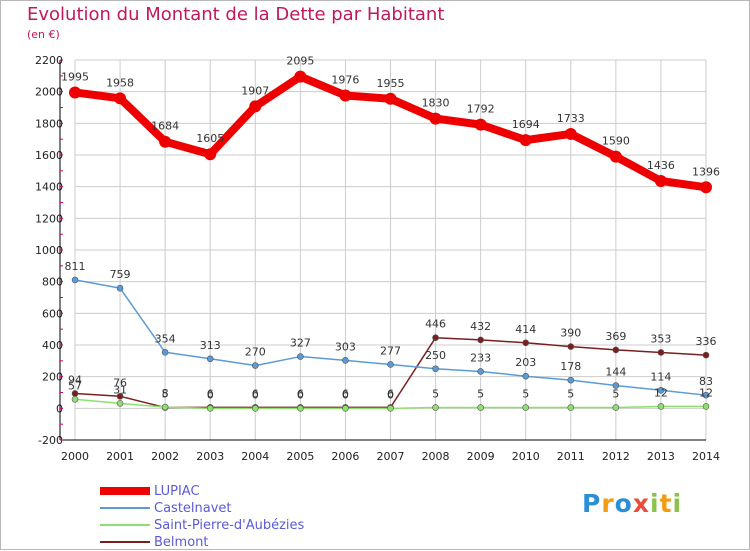 Image resolution: width=750 pixels, height=551 pixels. Describe the element at coordinates (165, 338) in the screenshot. I see `data-label: 354` at that location.